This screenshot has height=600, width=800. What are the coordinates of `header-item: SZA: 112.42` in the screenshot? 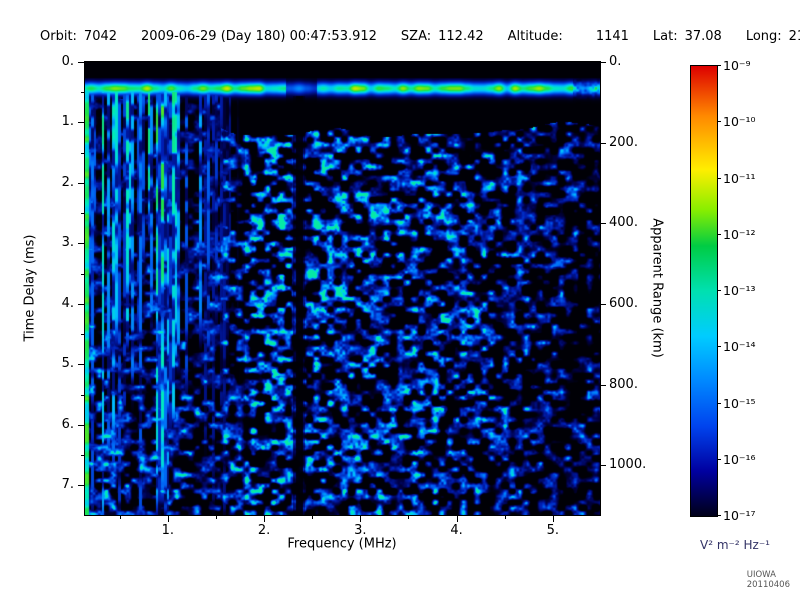 It's located at (442, 36).